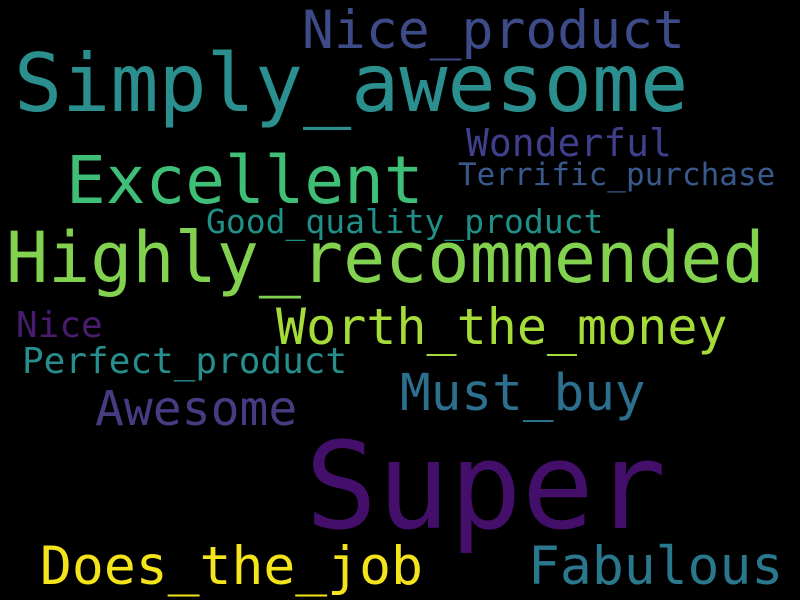 The image size is (800, 600). I want to click on word-super: Super, so click(486, 487).